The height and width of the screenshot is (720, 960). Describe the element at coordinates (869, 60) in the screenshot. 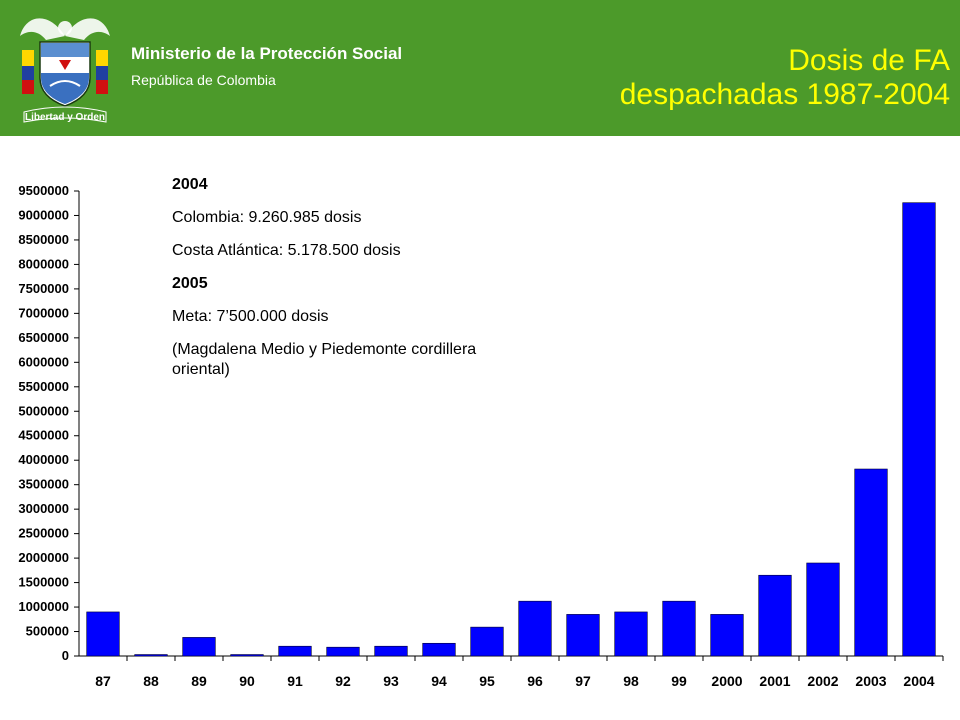

I see `slide-title-line1: Dosis de FA` at that location.